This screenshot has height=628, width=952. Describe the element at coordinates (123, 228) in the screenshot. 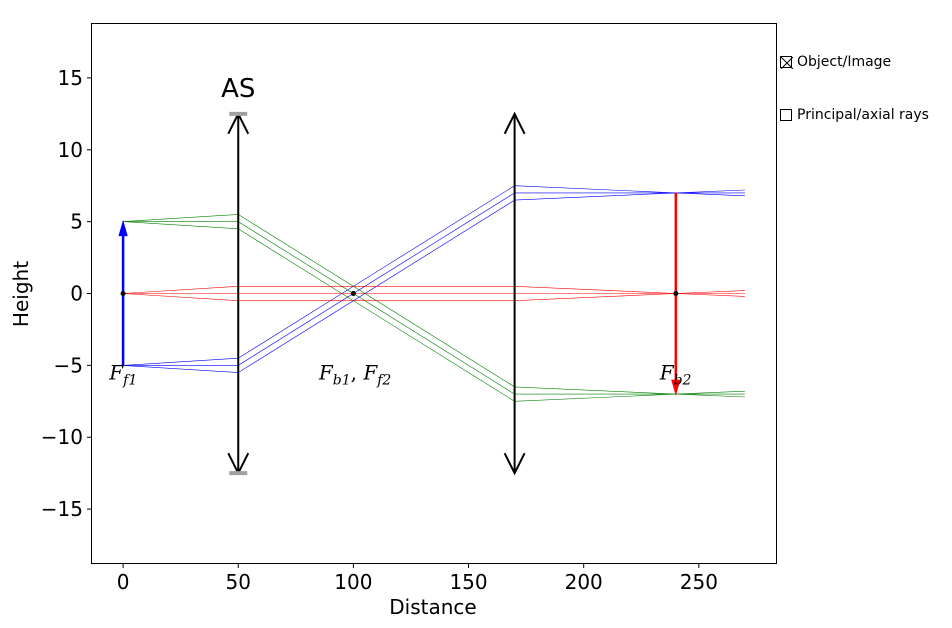

I see `object-arrow-head` at that location.